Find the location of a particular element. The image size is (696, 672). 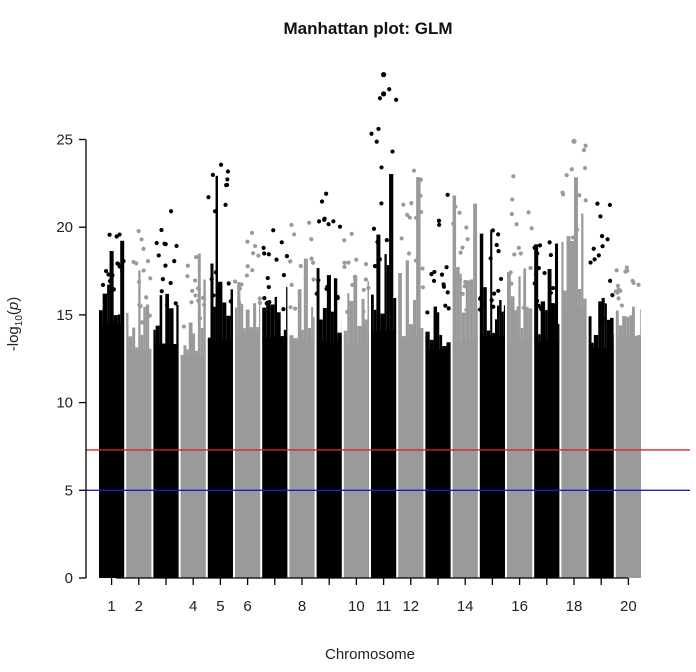

x-tick-label: 10 is located at coordinates (356, 606).